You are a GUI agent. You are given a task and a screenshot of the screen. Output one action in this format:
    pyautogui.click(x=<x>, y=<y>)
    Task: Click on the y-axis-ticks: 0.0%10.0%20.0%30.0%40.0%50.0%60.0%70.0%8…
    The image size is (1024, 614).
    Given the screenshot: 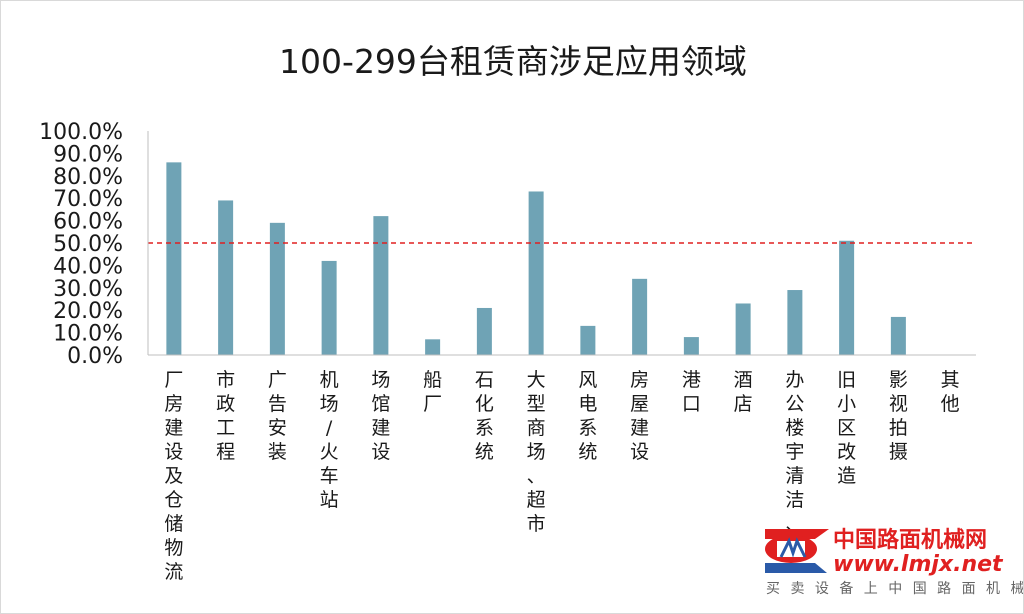 What is the action you would take?
    pyautogui.click(x=81, y=244)
    